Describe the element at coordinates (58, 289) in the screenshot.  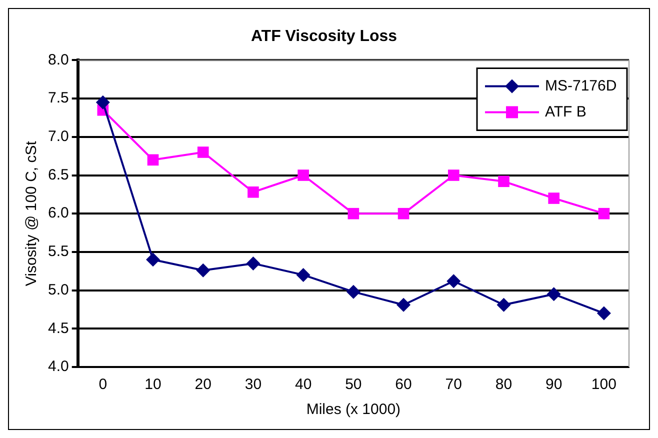
I see `y-tick-label: 5.0` at that location.